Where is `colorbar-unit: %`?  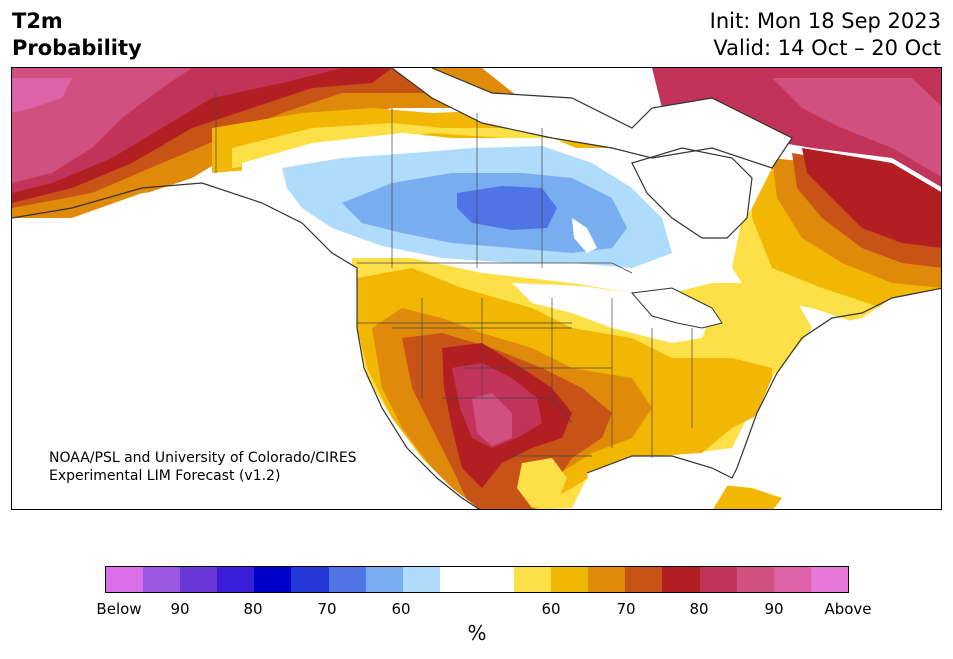 colorbar-unit: % is located at coordinates (477, 633).